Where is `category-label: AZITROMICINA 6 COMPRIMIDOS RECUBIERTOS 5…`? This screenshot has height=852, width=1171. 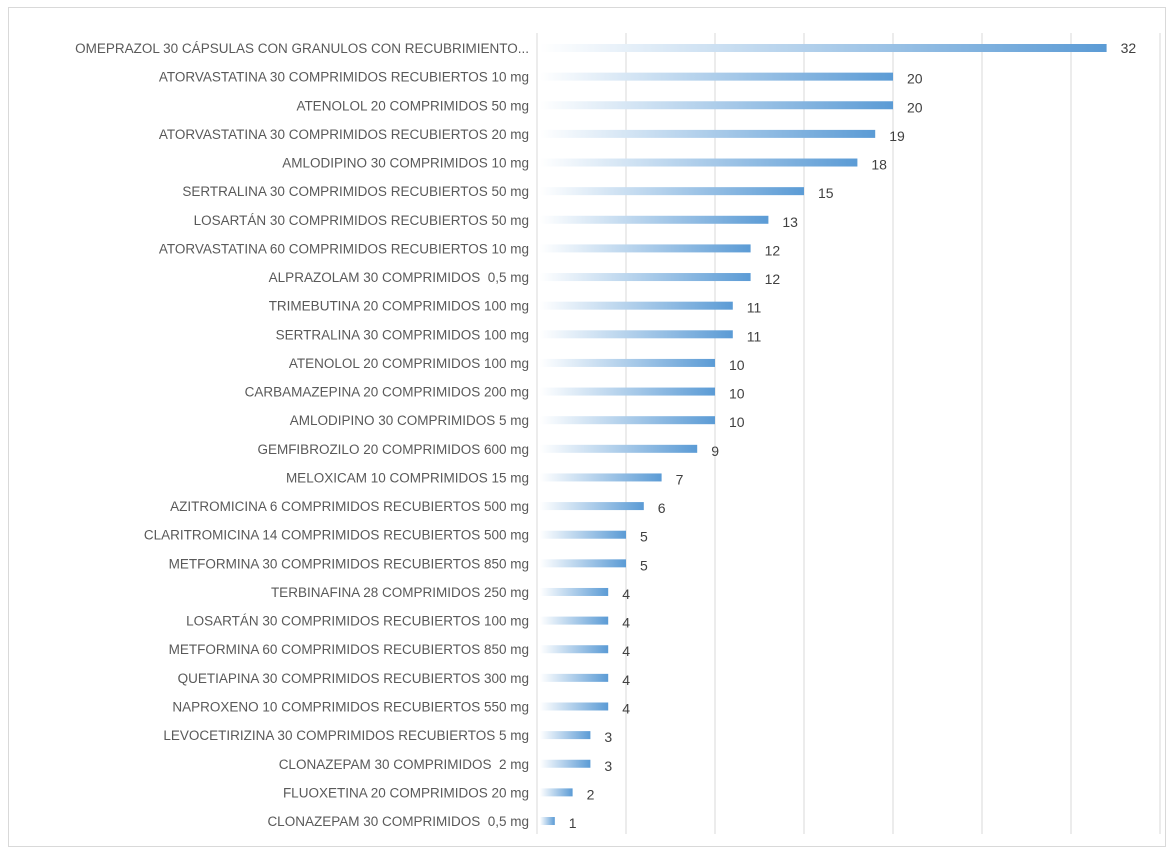 category-label: AZITROMICINA 6 COMPRIMIDOS RECUBIERTOS 5… is located at coordinates (349, 506).